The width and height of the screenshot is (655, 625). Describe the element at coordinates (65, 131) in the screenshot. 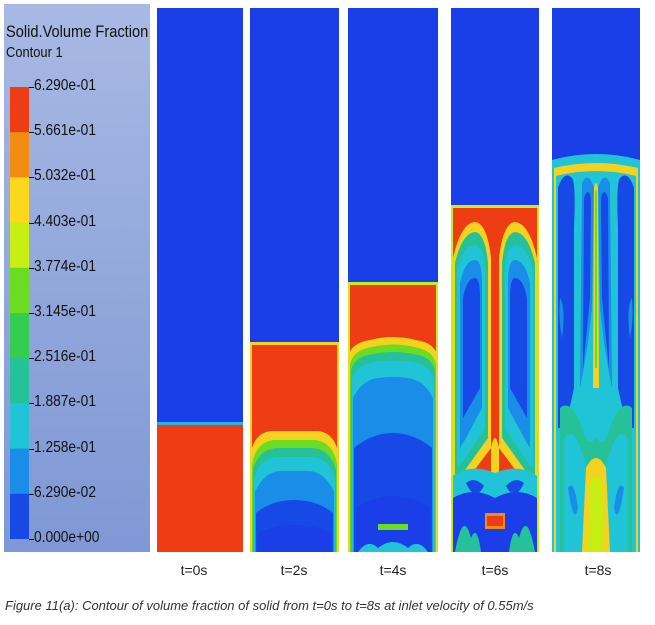

I see `colorbar-tick-label: 5.661e-01` at that location.